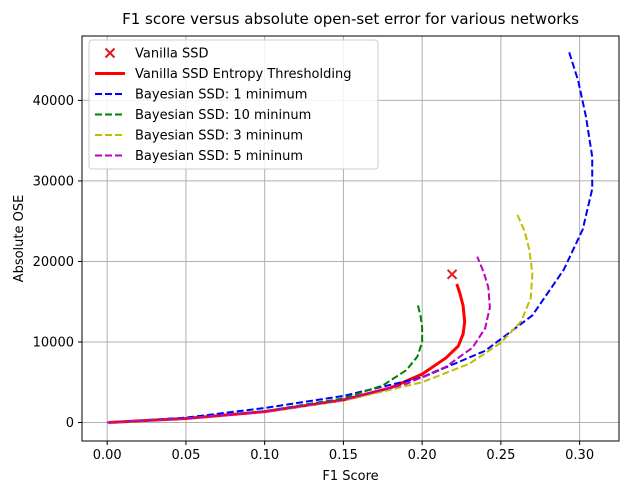 The image size is (634, 491). Describe the element at coordinates (53, 181) in the screenshot. I see `y-tick-label: 30000` at that location.